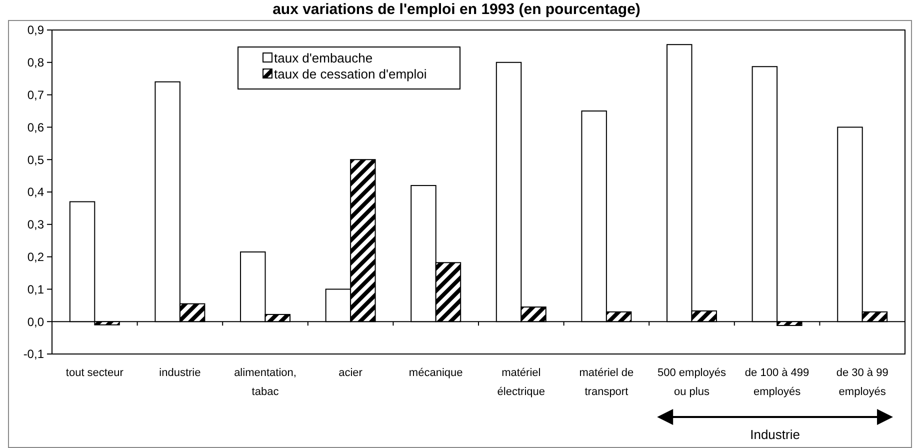  What do you see at coordinates (435, 373) in the screenshot?
I see `x-tick-label: mécanique` at bounding box center [435, 373].